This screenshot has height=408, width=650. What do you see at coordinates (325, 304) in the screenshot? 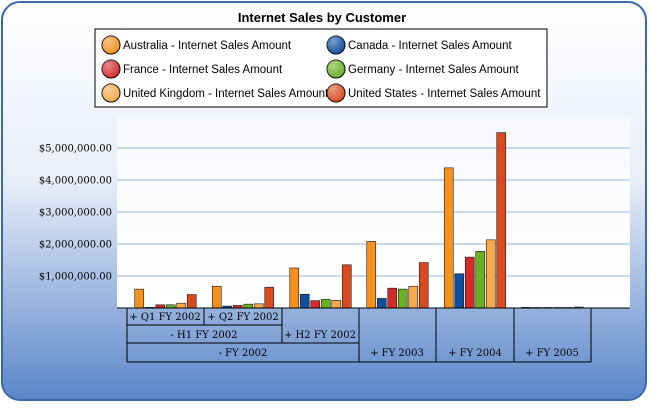
I see `bar-germany-h2-fy-2002` at bounding box center [325, 304].